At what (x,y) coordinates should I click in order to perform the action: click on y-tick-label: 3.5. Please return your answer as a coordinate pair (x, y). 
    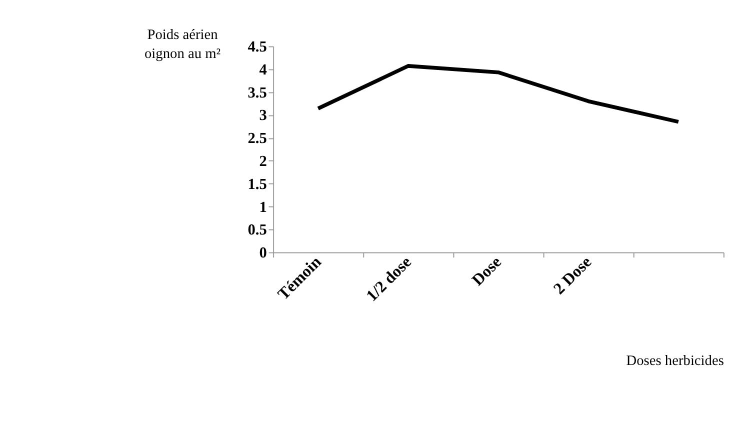
    Looking at the image, I should click on (258, 93).